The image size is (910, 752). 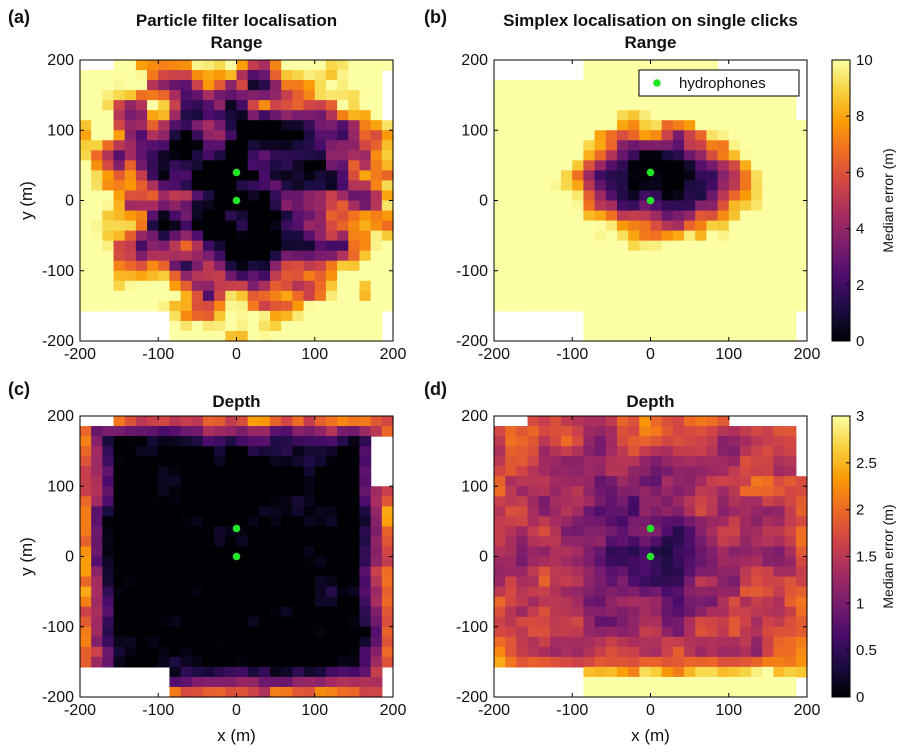 I want to click on x-tick-label: 0, so click(x=650, y=354).